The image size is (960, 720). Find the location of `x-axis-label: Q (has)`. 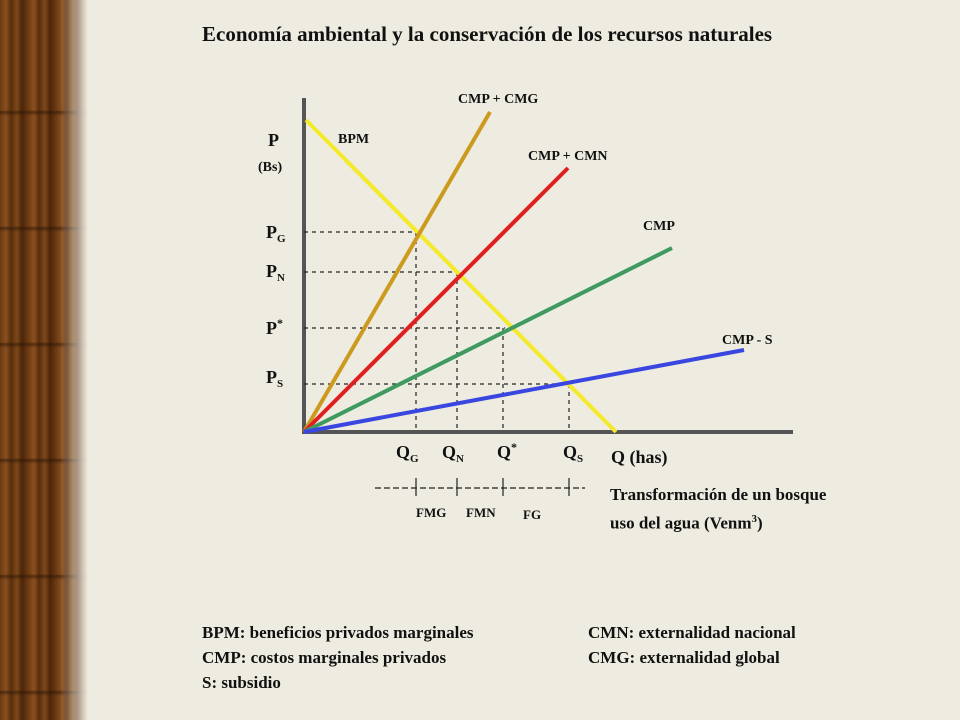

x-axis-label: Q (has) is located at coordinates (639, 457).